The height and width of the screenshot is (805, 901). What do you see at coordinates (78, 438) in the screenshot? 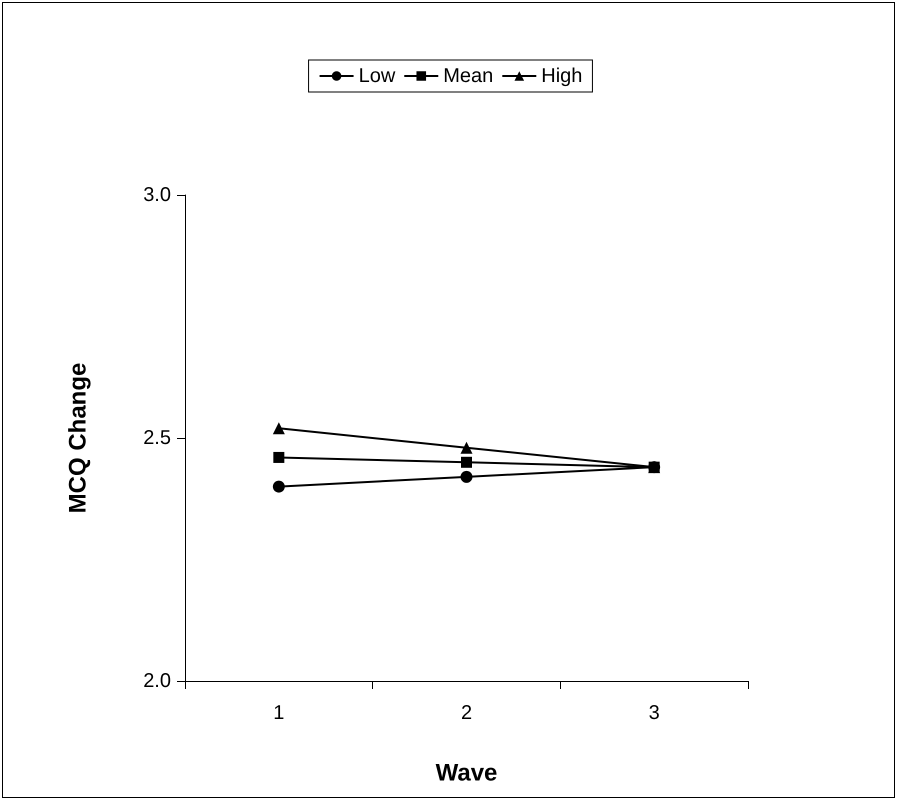
I see `y-axis-title: MCQ Change` at bounding box center [78, 438].